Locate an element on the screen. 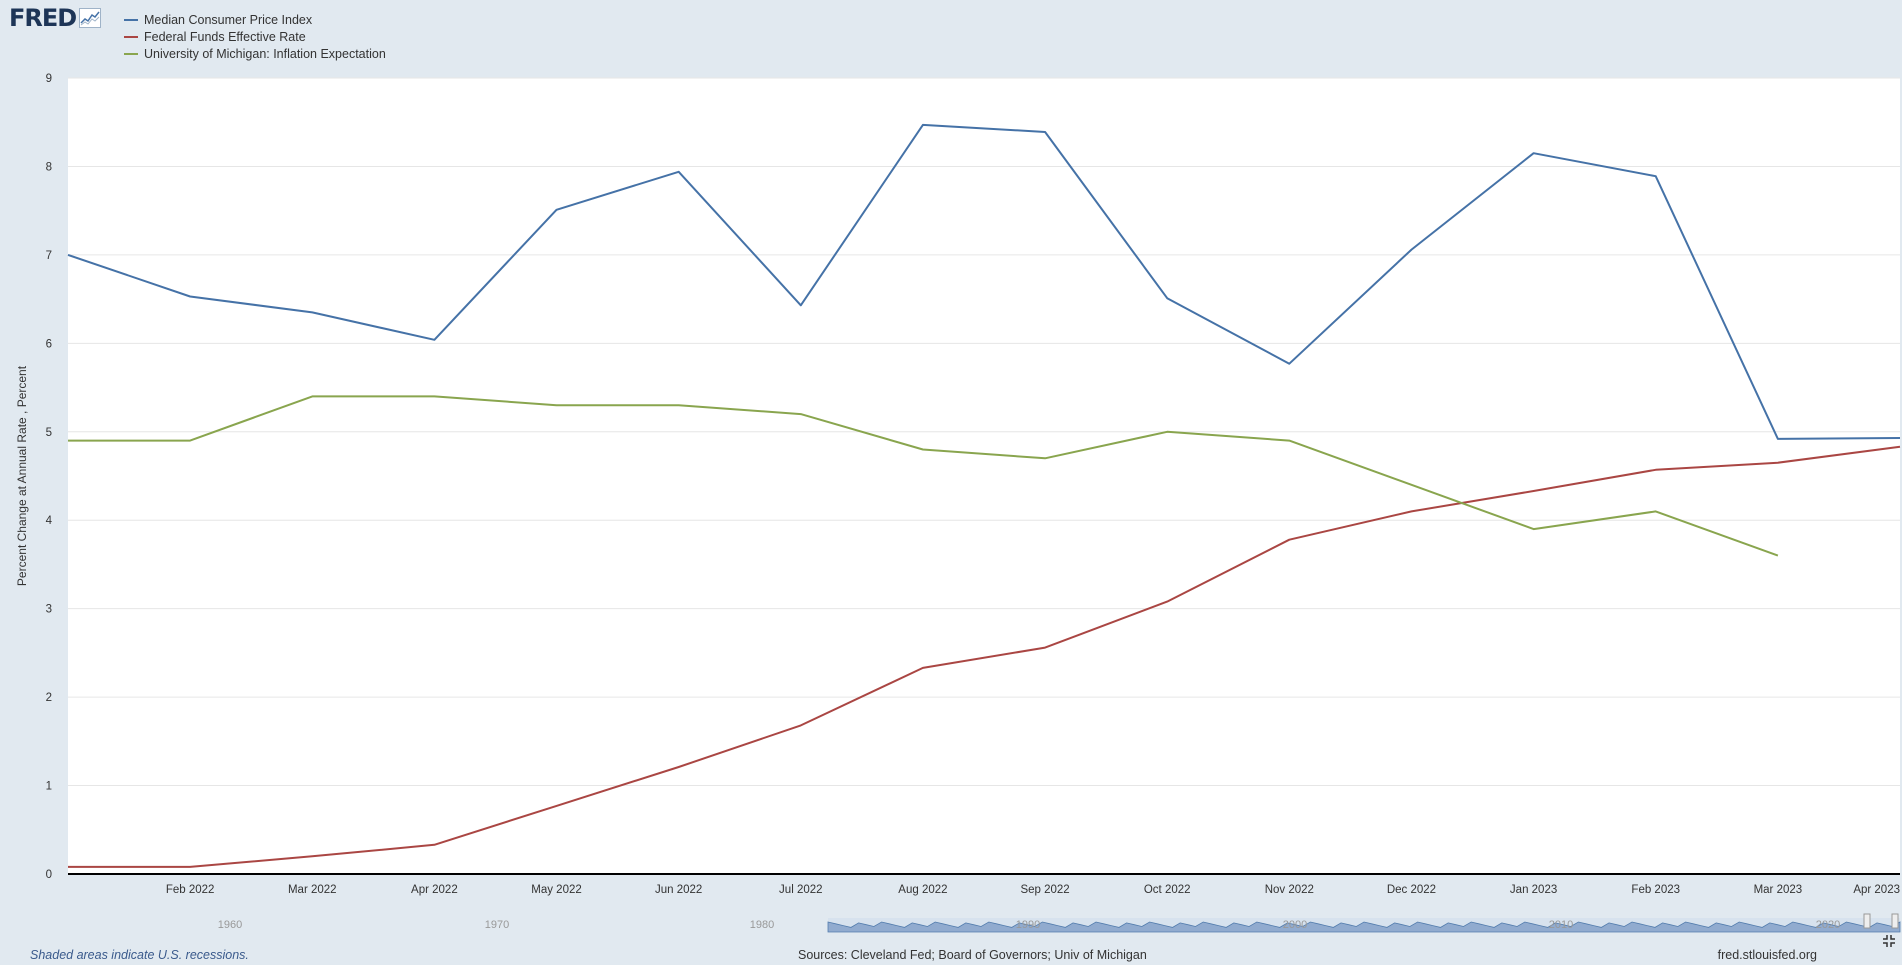 The image size is (1902, 965). navigator-year-label: 1990 is located at coordinates (1028, 925).